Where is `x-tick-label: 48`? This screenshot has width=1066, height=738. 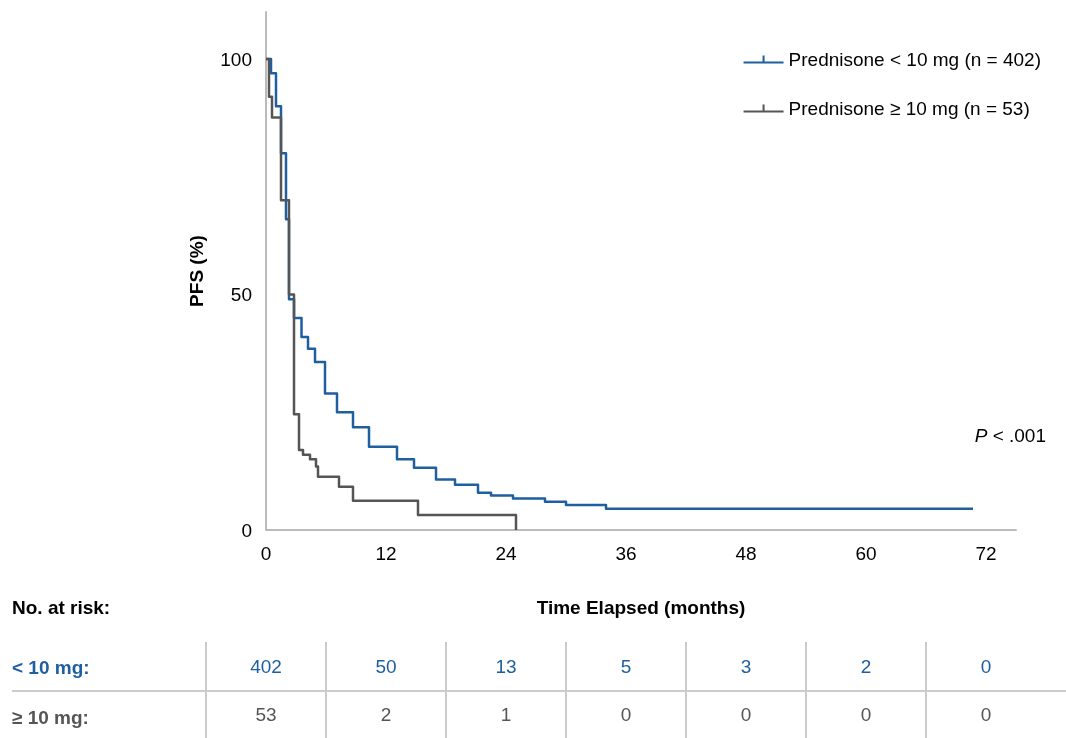 x-tick-label: 48 is located at coordinates (746, 553).